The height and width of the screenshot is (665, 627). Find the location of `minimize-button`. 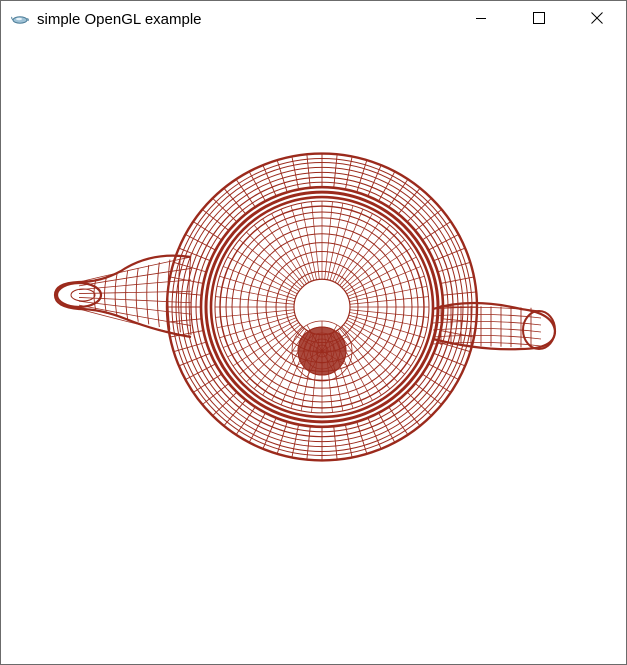

minimize-button is located at coordinates (481, 20).